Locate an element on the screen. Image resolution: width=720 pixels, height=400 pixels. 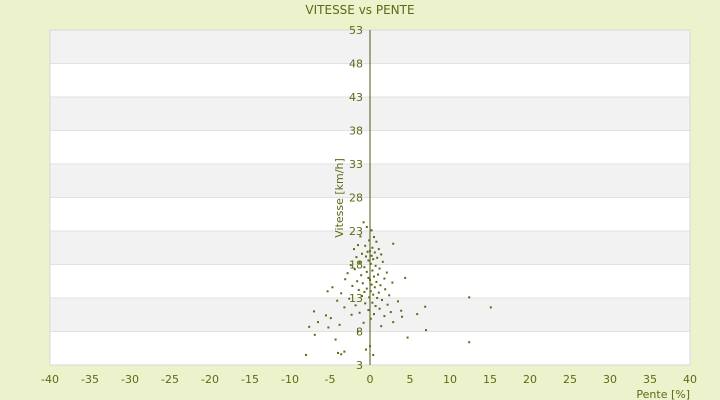
x-tick-label: -5 is located at coordinates (330, 379).